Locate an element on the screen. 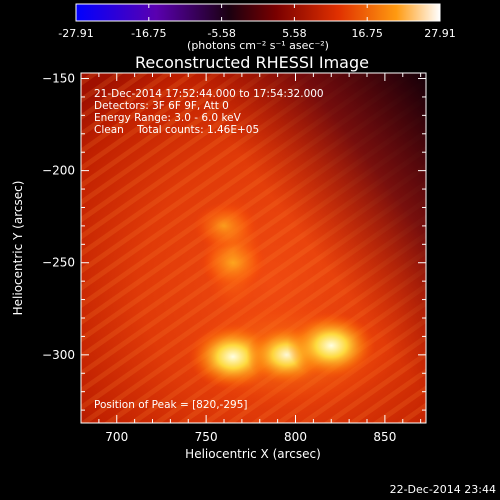 This screenshot has height=500, width=500. colorbar-ticks: -27.91 -16.75 -5.58 5.58 16.75 27.91 is located at coordinates (257, 22).